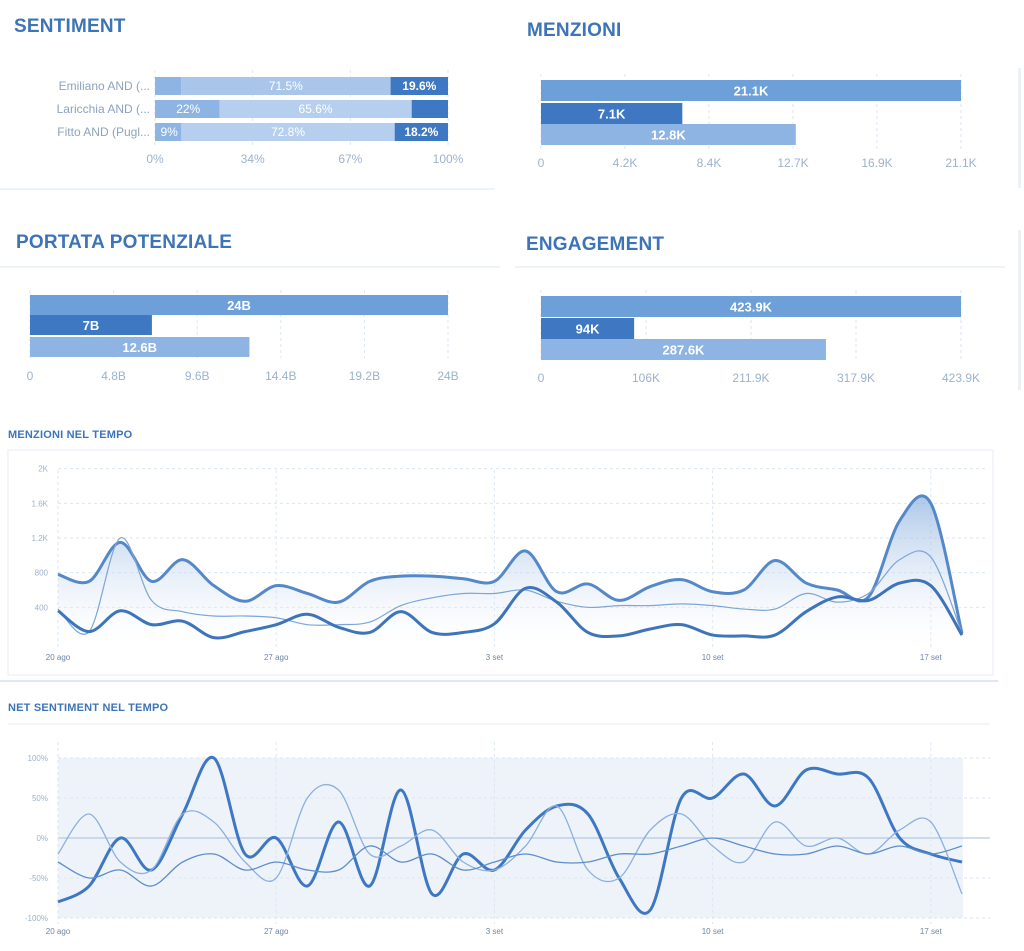  Describe the element at coordinates (40, 798) in the screenshot. I see `tick-label: 50%` at that location.